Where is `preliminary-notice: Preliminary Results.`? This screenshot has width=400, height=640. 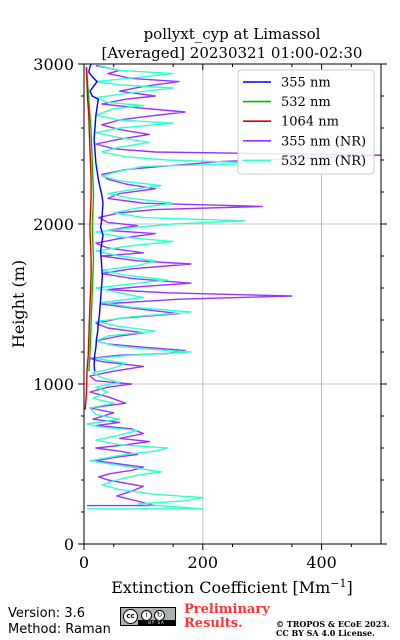
preliminary-notice: Preliminary Results. is located at coordinates (227, 616).